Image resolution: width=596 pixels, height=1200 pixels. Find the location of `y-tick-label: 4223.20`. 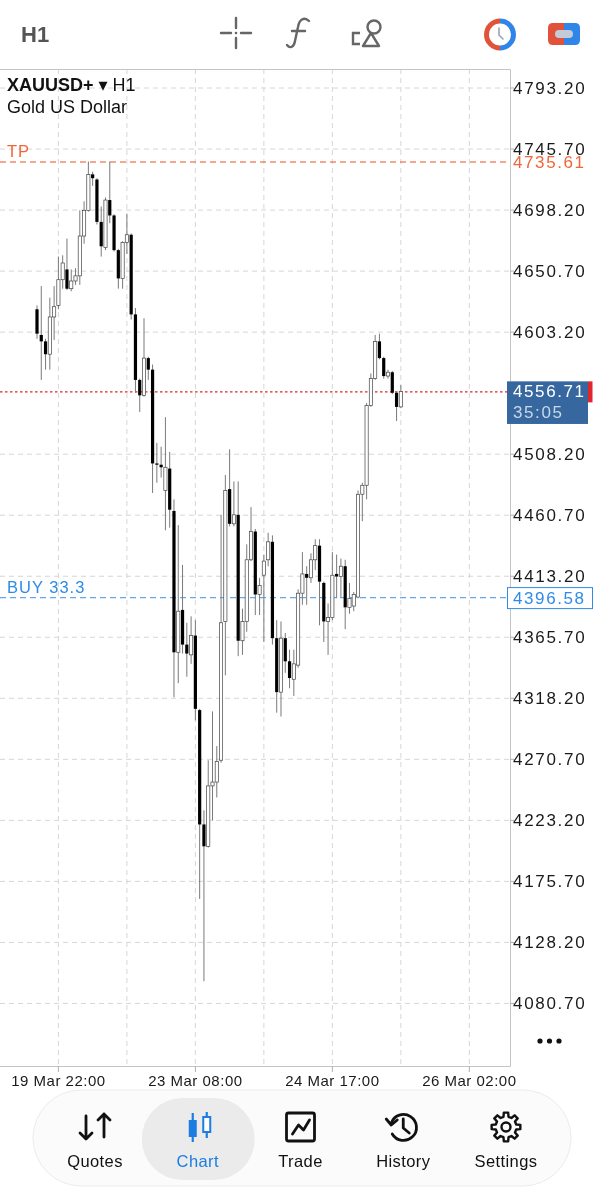

y-tick-label: 4223.20 is located at coordinates (550, 820).